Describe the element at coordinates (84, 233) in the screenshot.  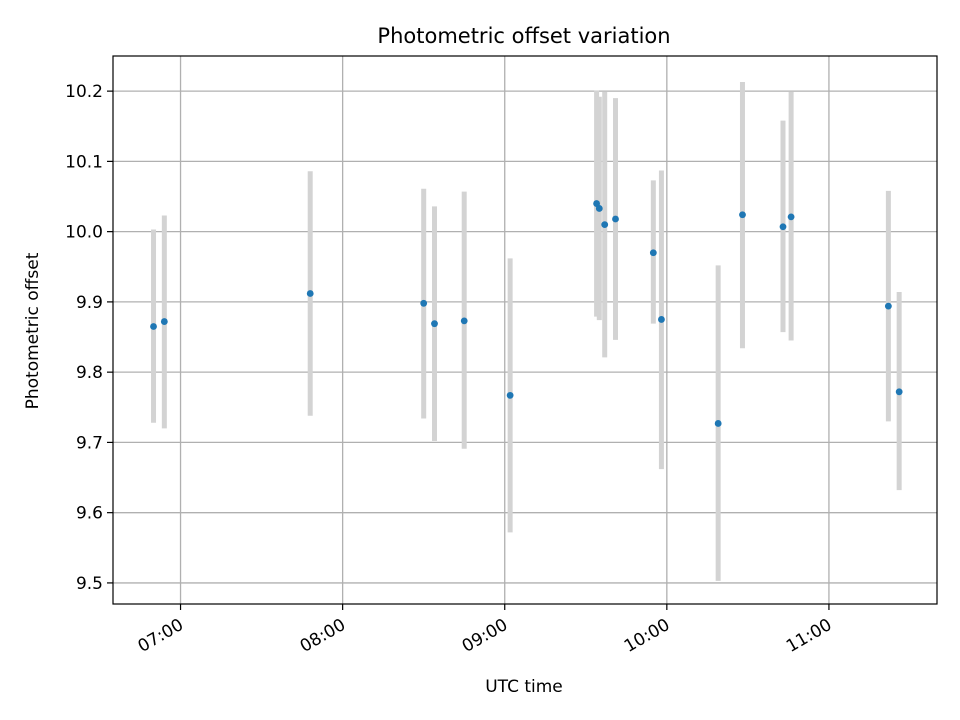
I see `y-tick-label: 10.0` at that location.